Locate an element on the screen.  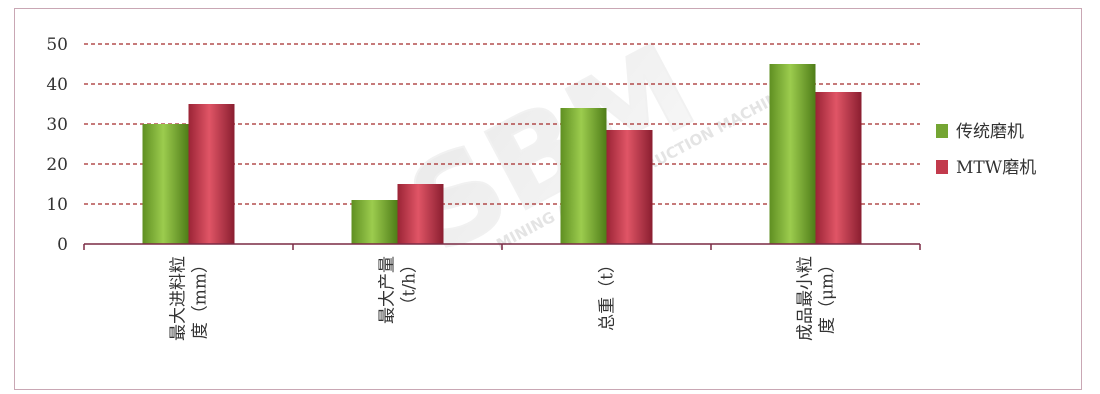
y-tick-label: 10 is located at coordinates (57, 205).